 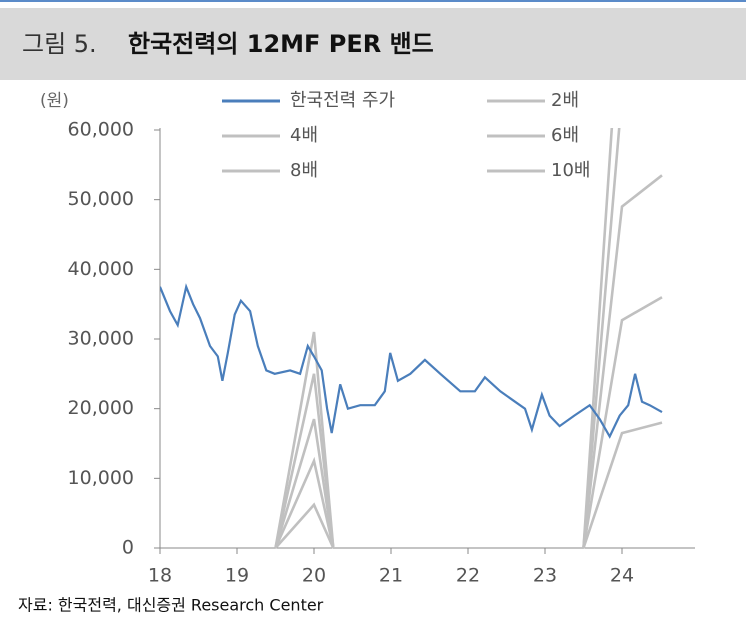 I want to click on y-unit: (원), so click(x=54, y=101).